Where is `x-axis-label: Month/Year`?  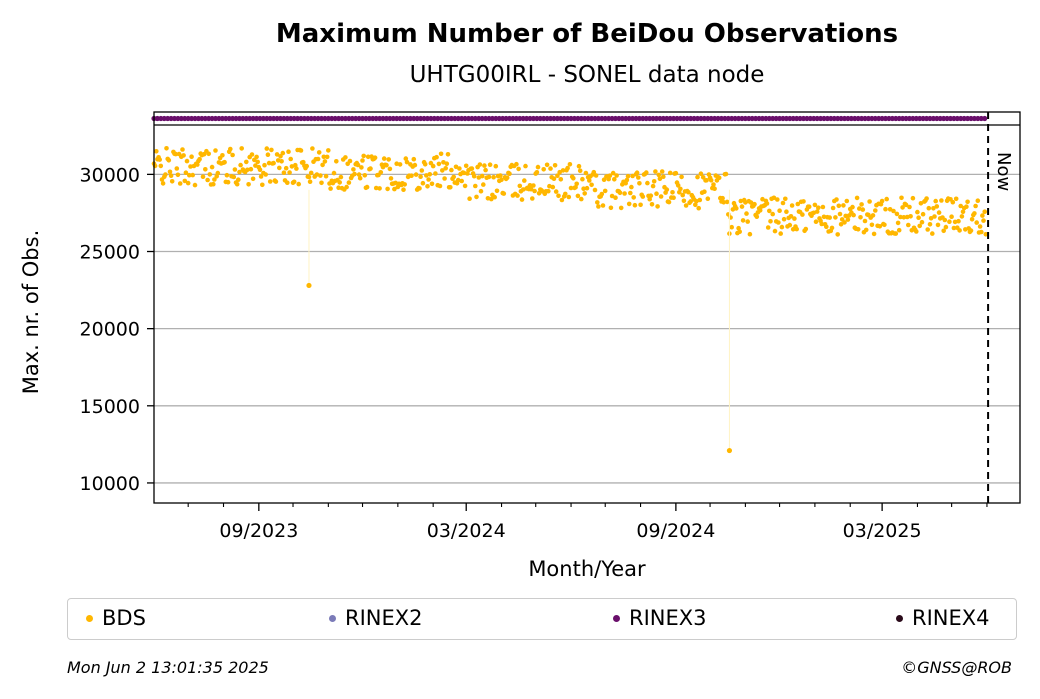
x-axis-label: Month/Year is located at coordinates (587, 569).